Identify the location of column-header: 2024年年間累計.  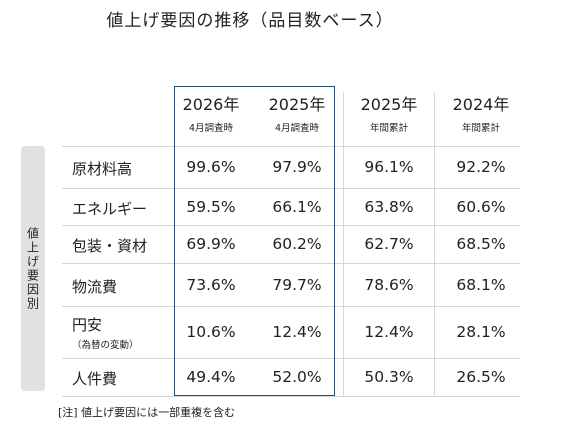
(481, 113).